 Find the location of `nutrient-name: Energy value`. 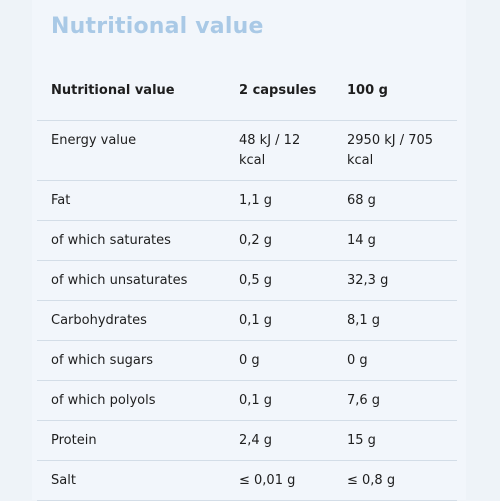

nutrient-name: Energy value is located at coordinates (94, 140).